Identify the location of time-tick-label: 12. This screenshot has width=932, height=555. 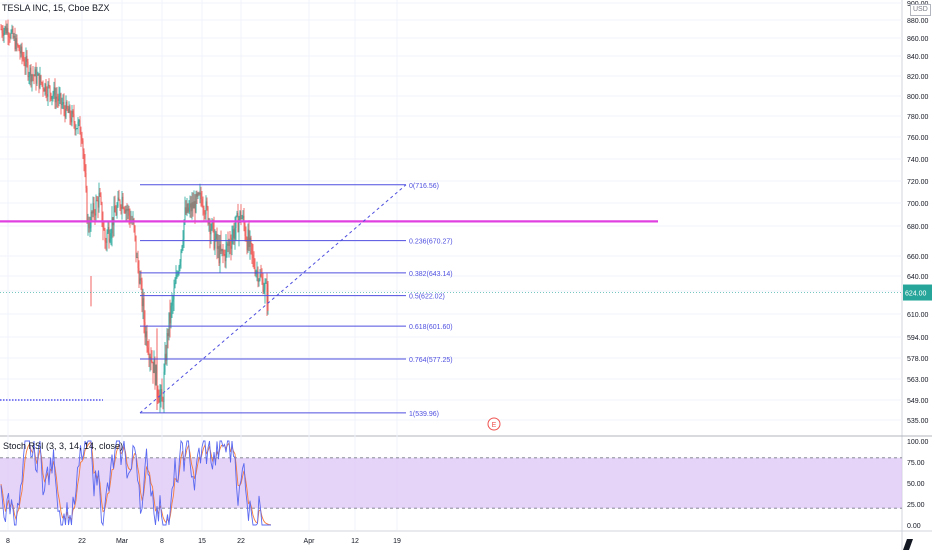
(355, 541).